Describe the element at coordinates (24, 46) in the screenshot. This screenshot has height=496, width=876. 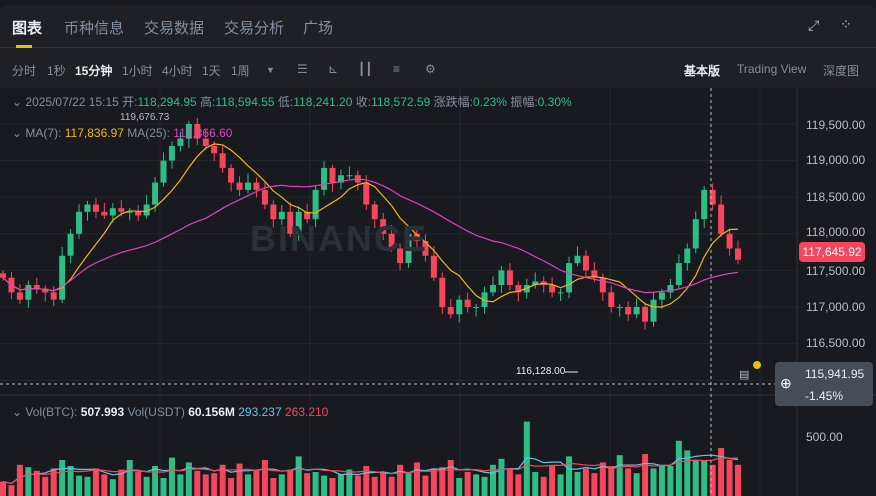
I see `active-tab-indicator` at that location.